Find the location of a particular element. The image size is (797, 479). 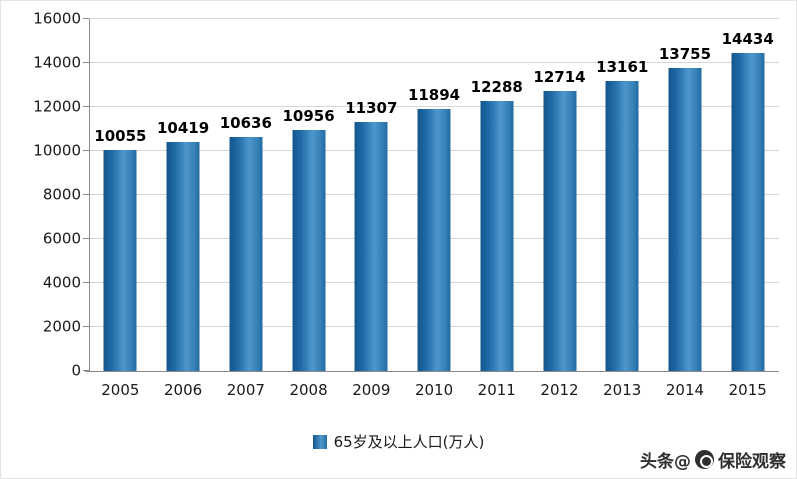

x-axis-tick-label: 2009 is located at coordinates (371, 390).